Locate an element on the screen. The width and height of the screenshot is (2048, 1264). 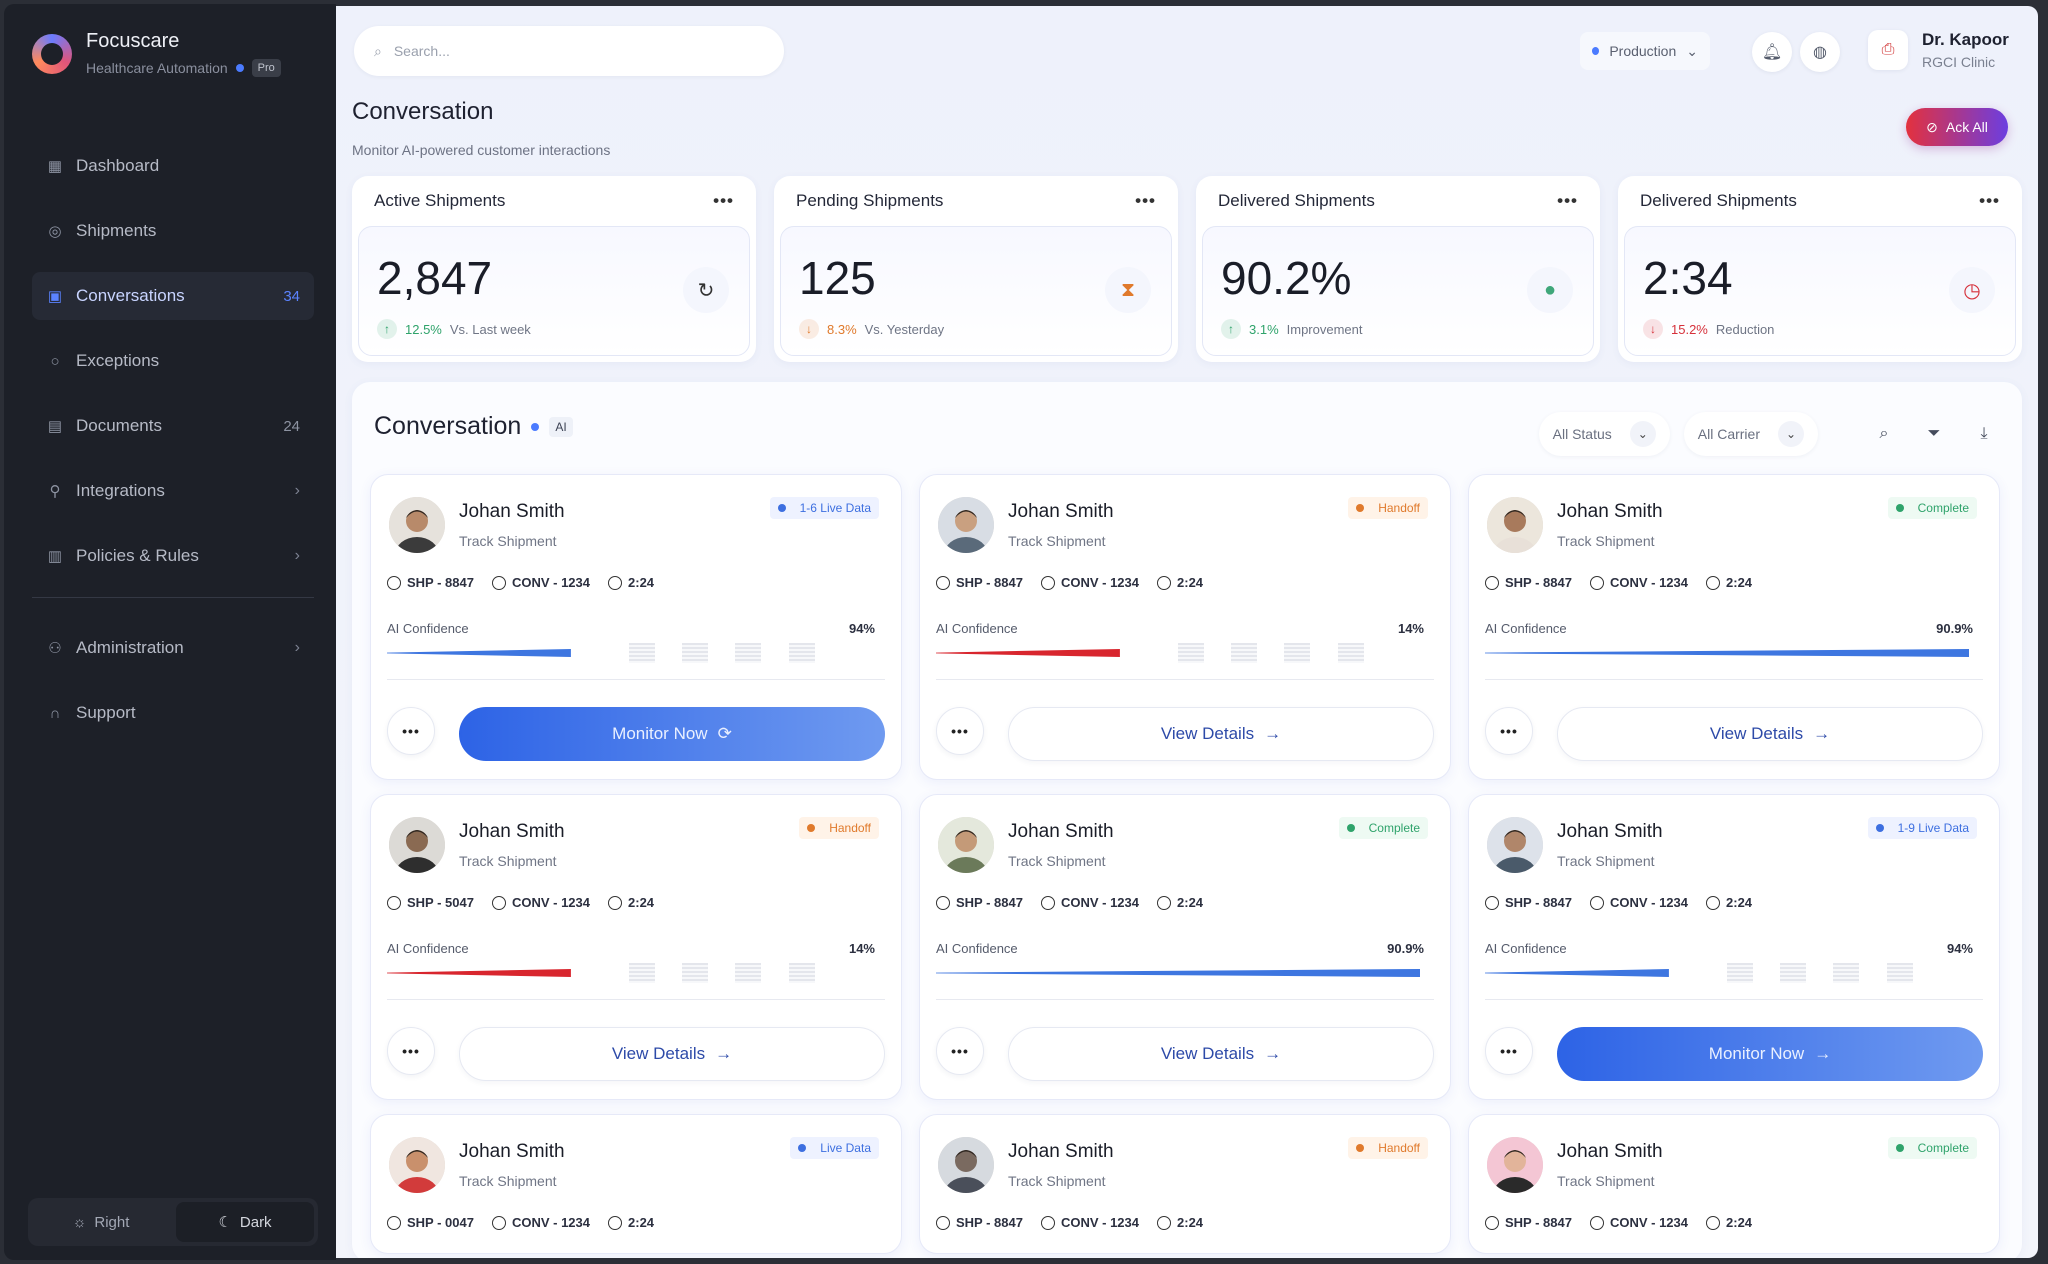
package-icon is located at coordinates (394, 902).